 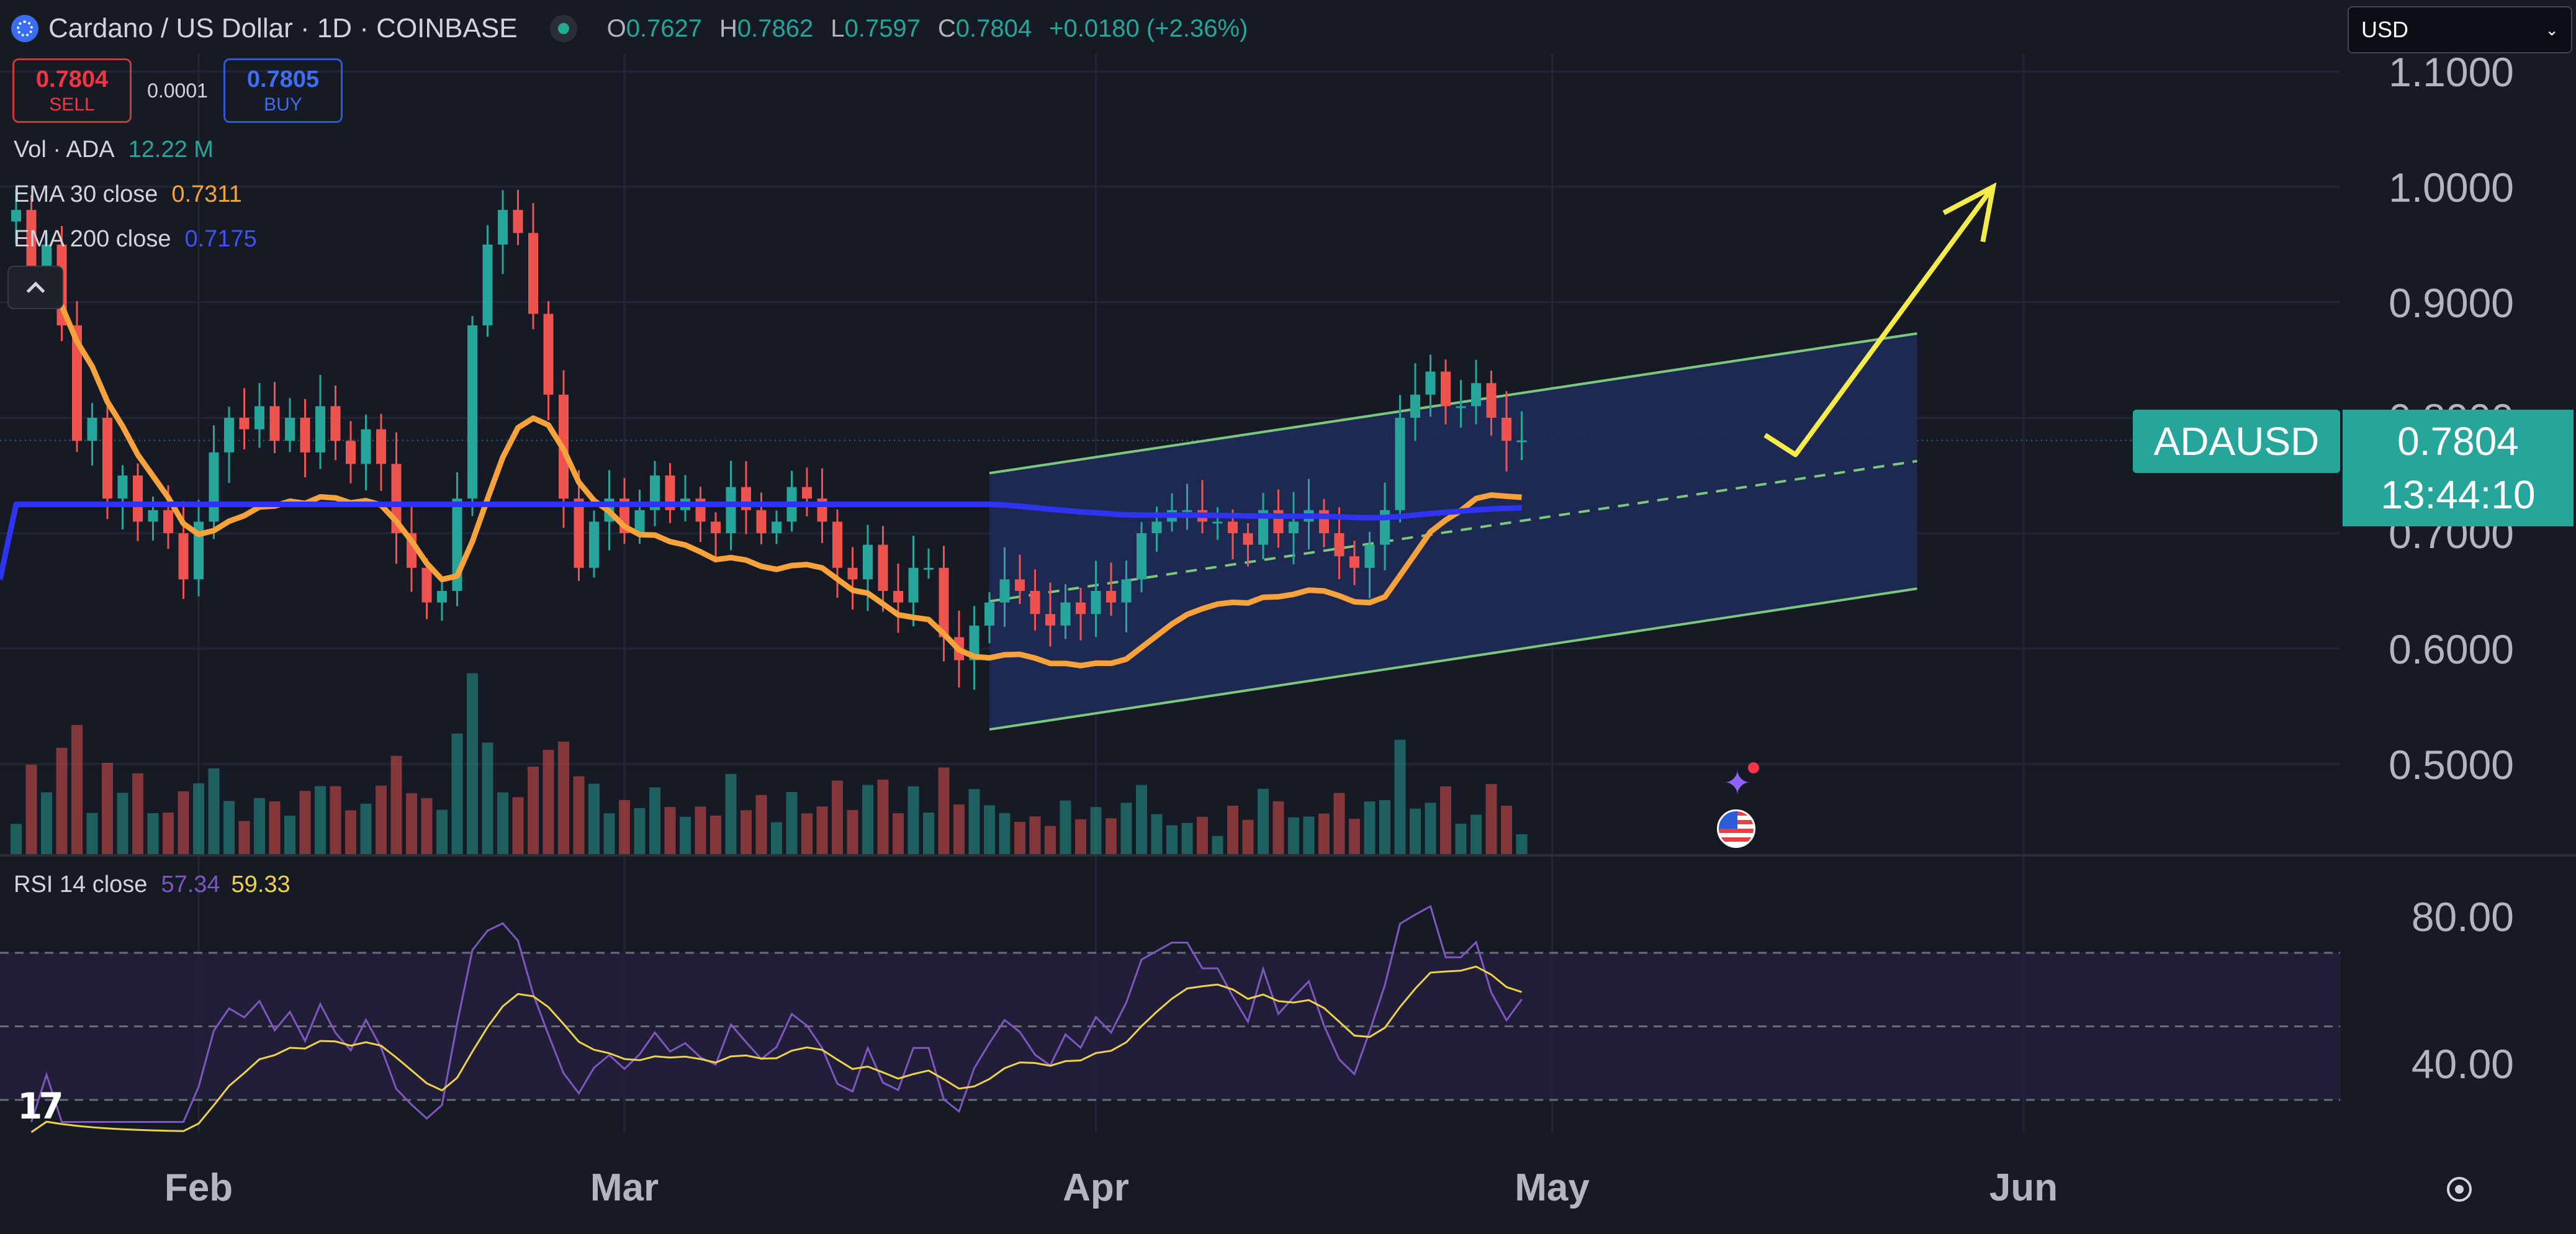 What do you see at coordinates (2463, 1064) in the screenshot?
I see `rsi-tick-label: 40.00` at bounding box center [2463, 1064].